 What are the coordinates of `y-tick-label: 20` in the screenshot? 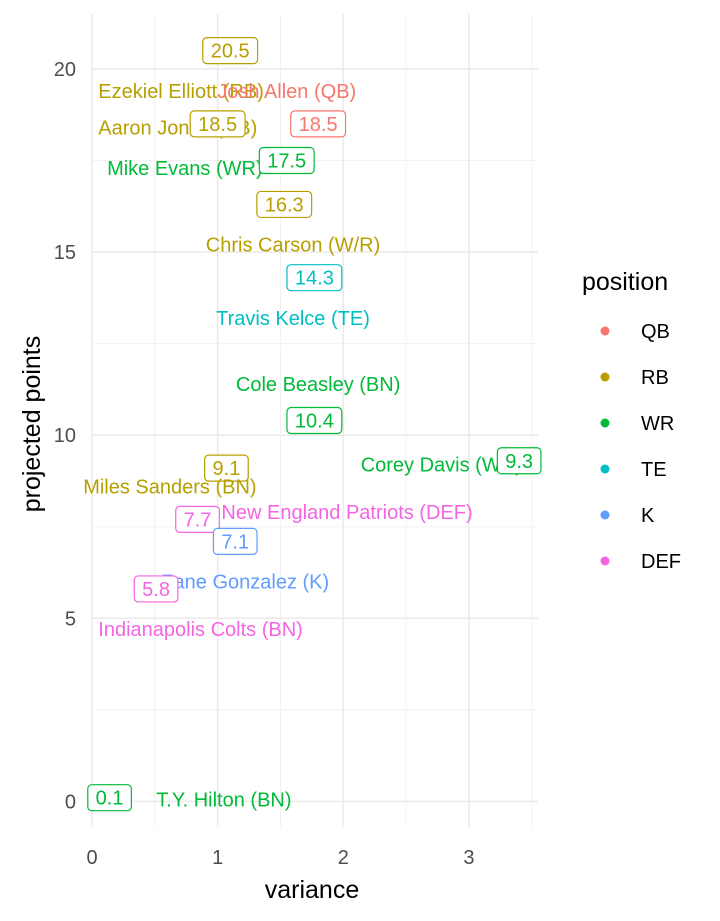 It's located at (65, 70).